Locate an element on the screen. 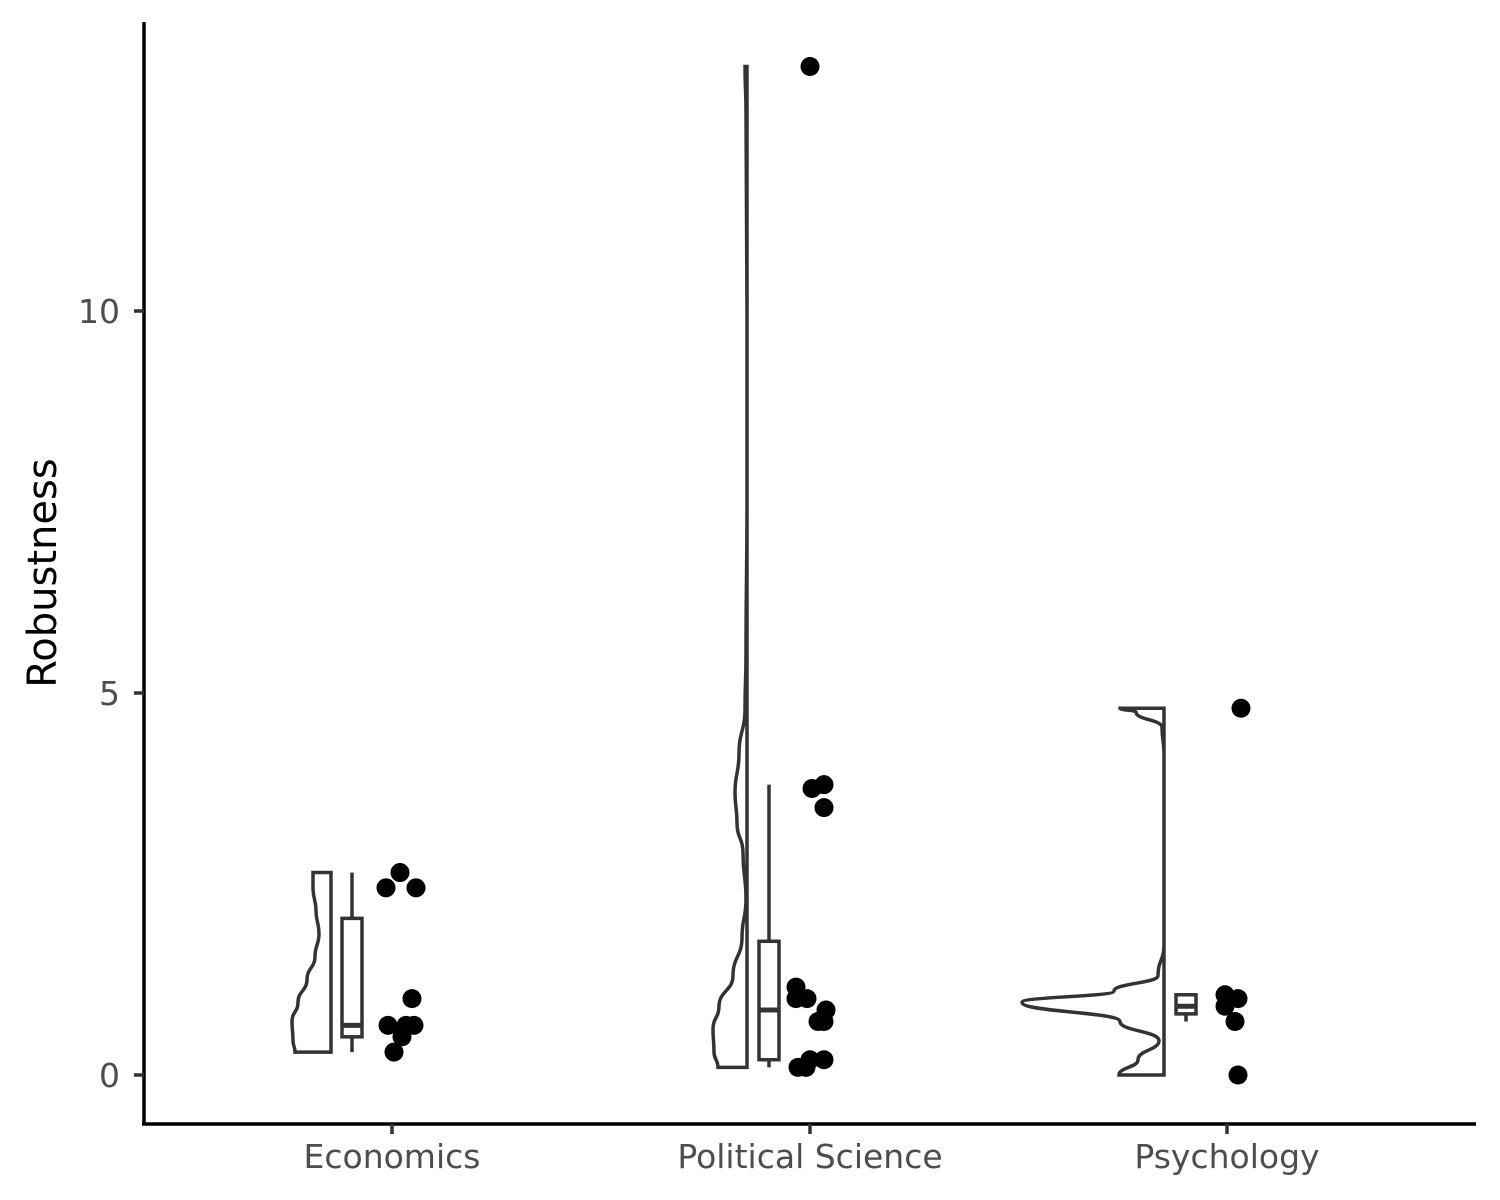 The width and height of the screenshot is (1500, 1200). x-ticks: Economics Political Science Psychology is located at coordinates (812, 1150).